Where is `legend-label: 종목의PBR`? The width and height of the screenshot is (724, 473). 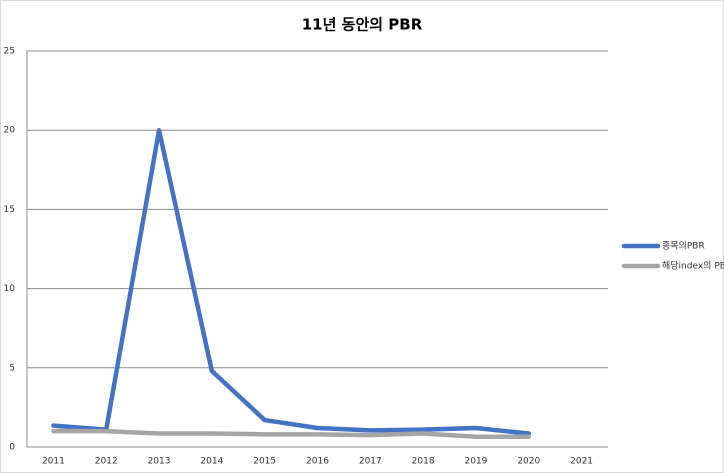
legend-label: 종목의PBR is located at coordinates (683, 246).